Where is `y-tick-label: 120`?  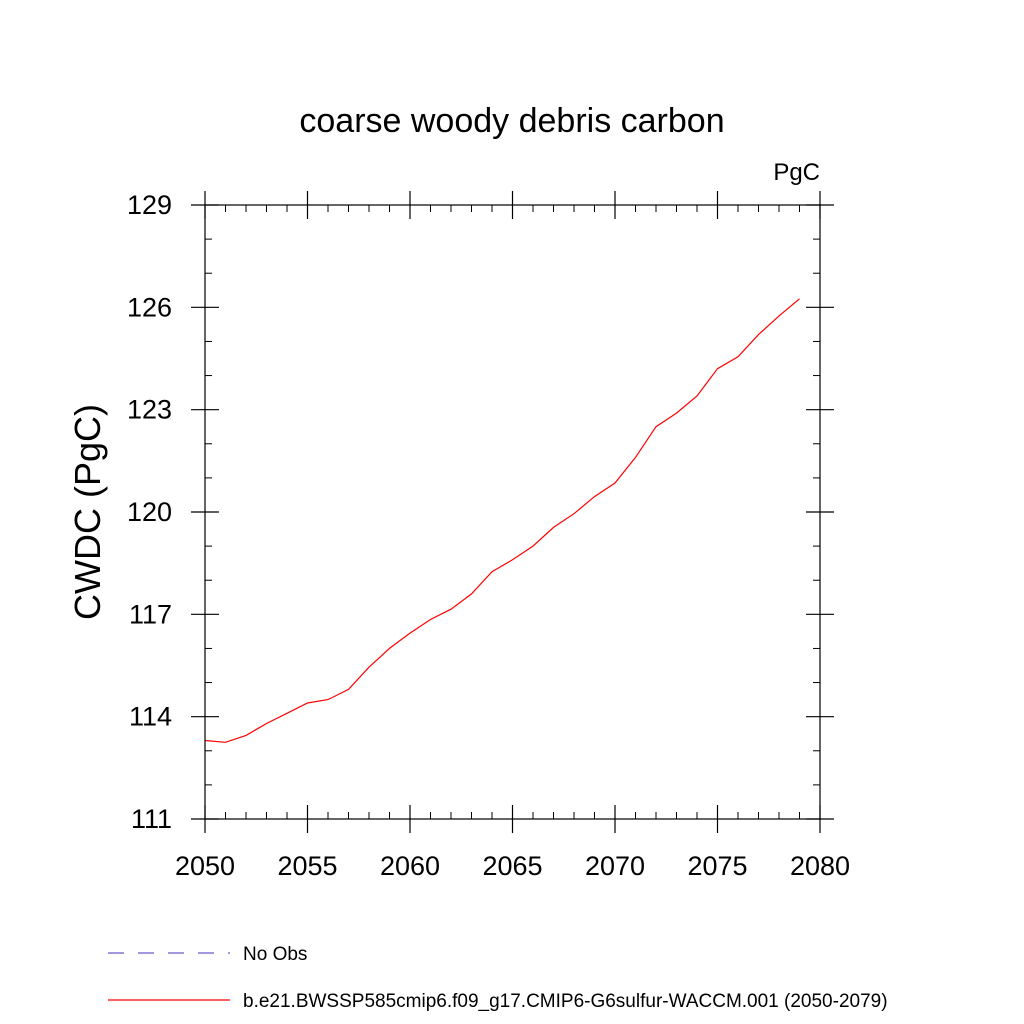
y-tick-label: 120 is located at coordinates (149, 512).